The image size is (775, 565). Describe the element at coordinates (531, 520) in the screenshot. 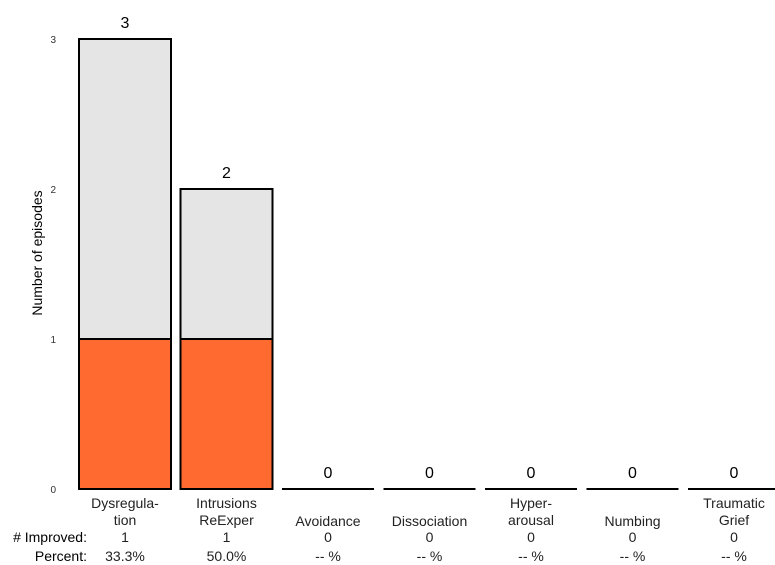

I see `category-label: arousal` at that location.